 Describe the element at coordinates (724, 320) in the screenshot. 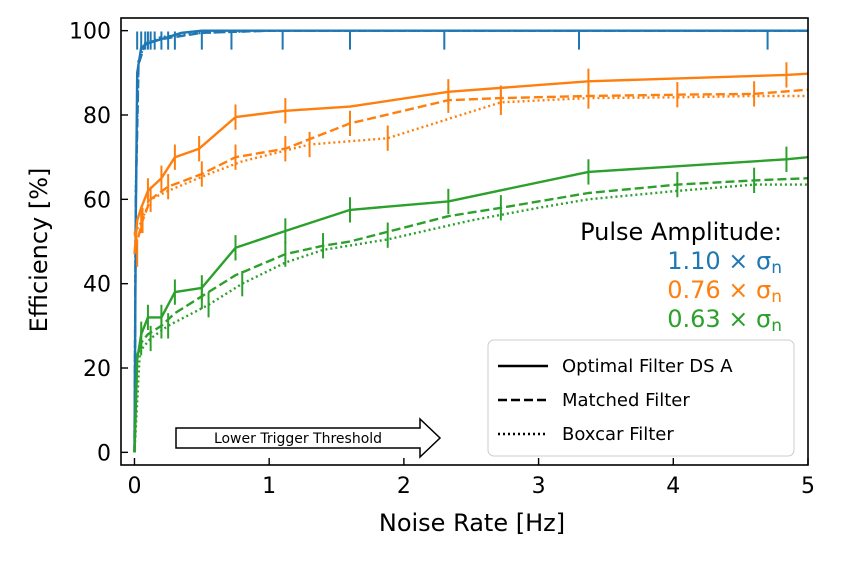

I see `amplitude-entry: 0.63 × σn` at that location.